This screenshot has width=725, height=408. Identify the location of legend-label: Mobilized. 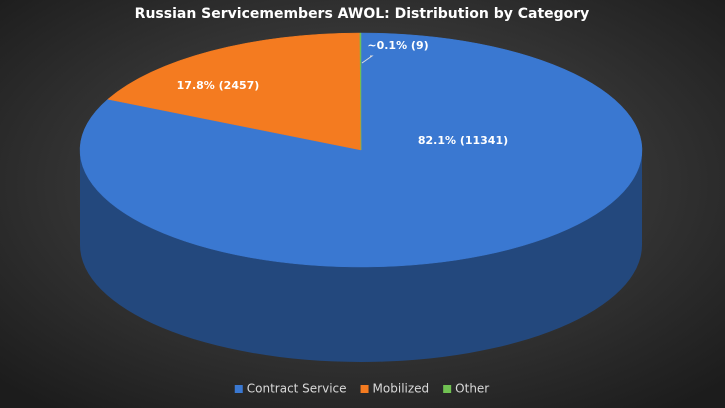
(401, 389).